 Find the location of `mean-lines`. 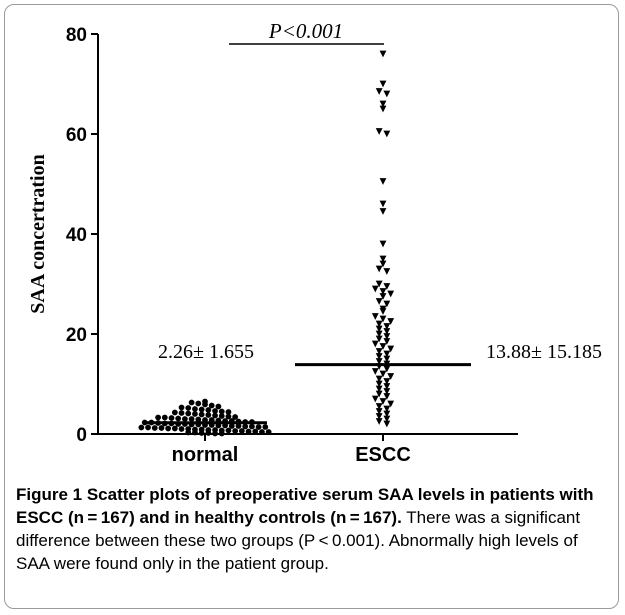

mean-lines is located at coordinates (307, 394).